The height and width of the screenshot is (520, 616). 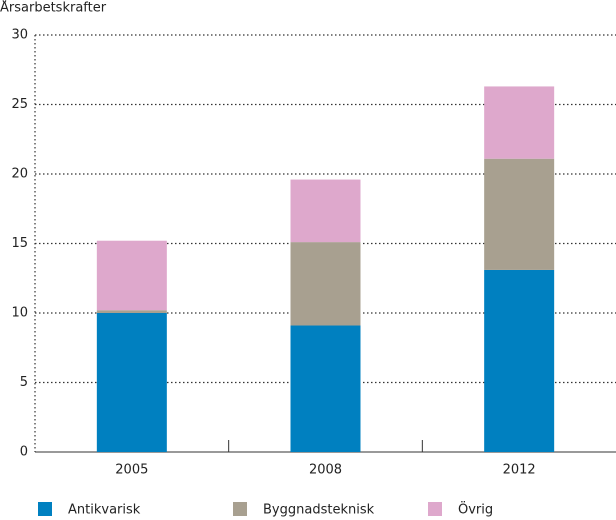 I want to click on y-tick-label: 10, so click(x=19, y=313).